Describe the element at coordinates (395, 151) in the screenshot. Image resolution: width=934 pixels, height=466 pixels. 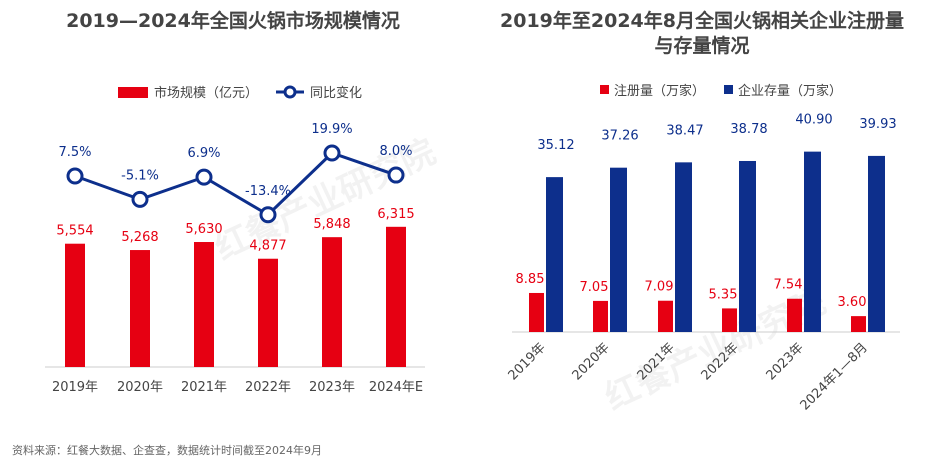
I see `line-data-label: 8.0%` at that location.